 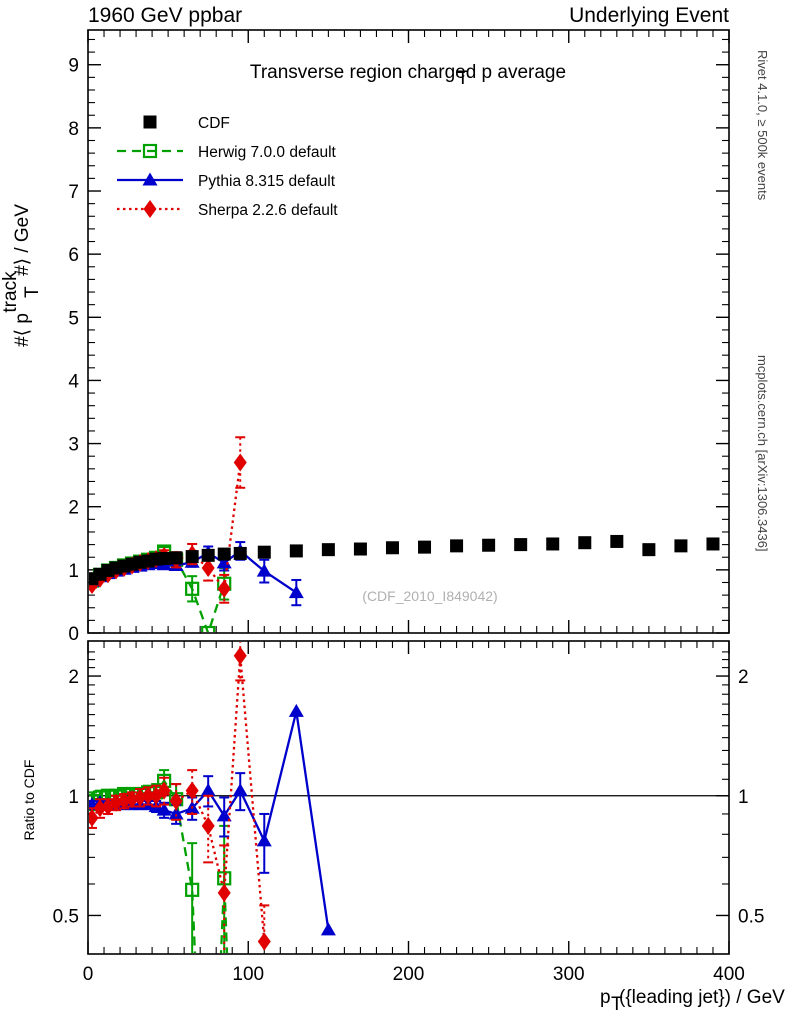 What do you see at coordinates (22, 330) in the screenshot?
I see `main-ylabel-text: #⟨ p` at bounding box center [22, 330].